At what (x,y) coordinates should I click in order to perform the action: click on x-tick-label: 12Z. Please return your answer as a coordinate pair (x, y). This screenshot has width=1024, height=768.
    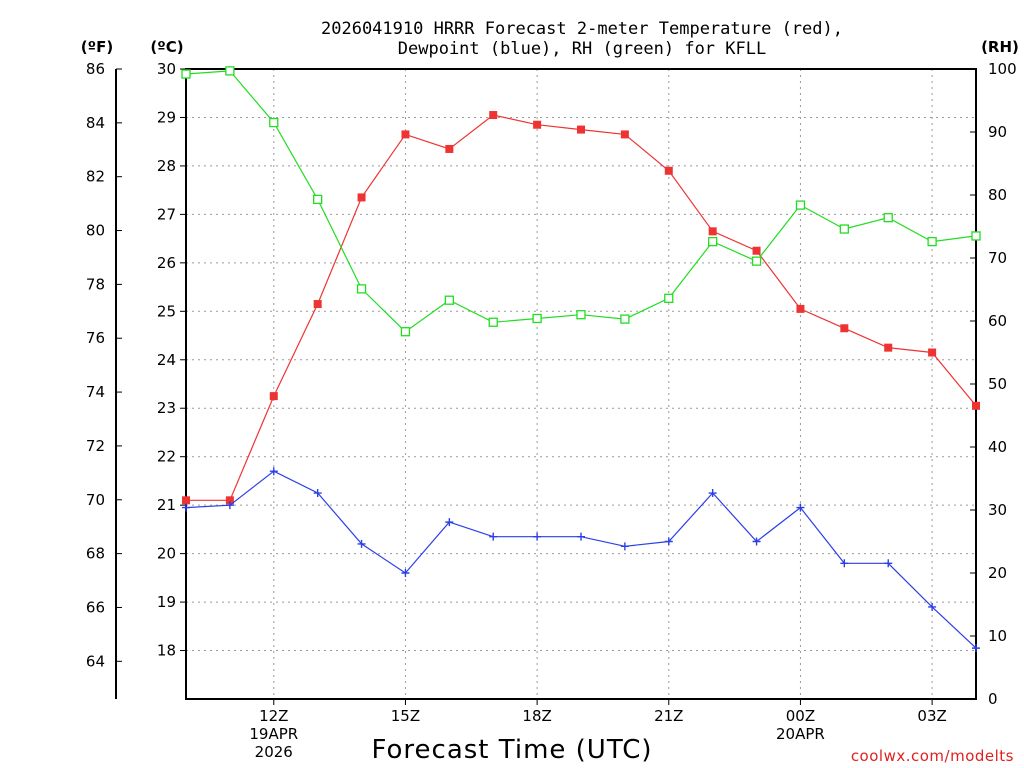
    Looking at the image, I should click on (273, 716).